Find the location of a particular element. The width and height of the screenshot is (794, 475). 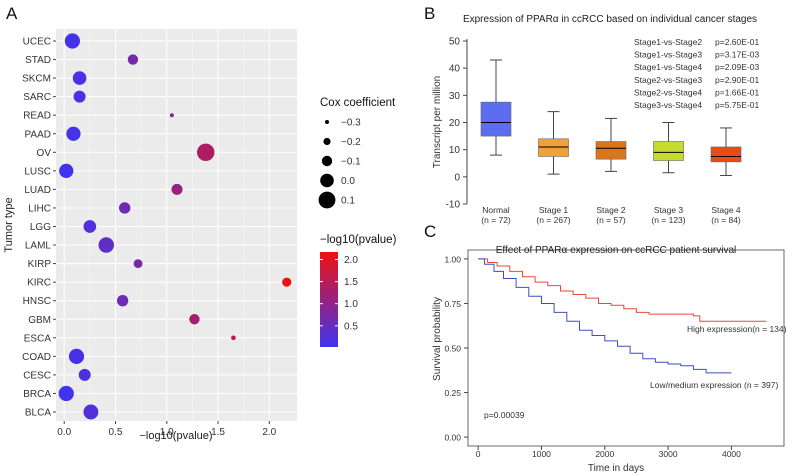

km-curve-low is located at coordinates (605, 316).